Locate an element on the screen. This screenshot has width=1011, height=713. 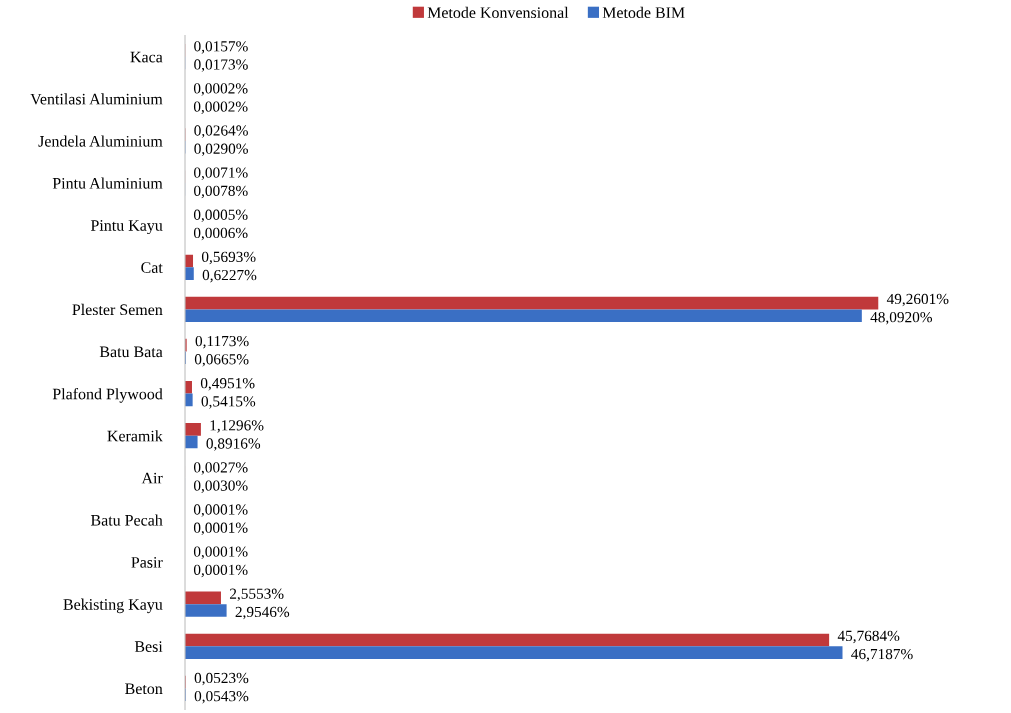
y-tick-label: Plafond Plywood is located at coordinates (107, 395).